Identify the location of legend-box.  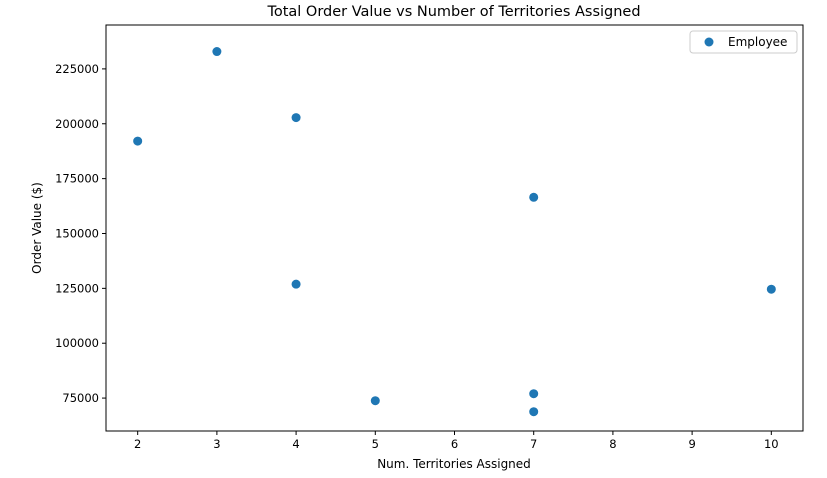
(743, 42).